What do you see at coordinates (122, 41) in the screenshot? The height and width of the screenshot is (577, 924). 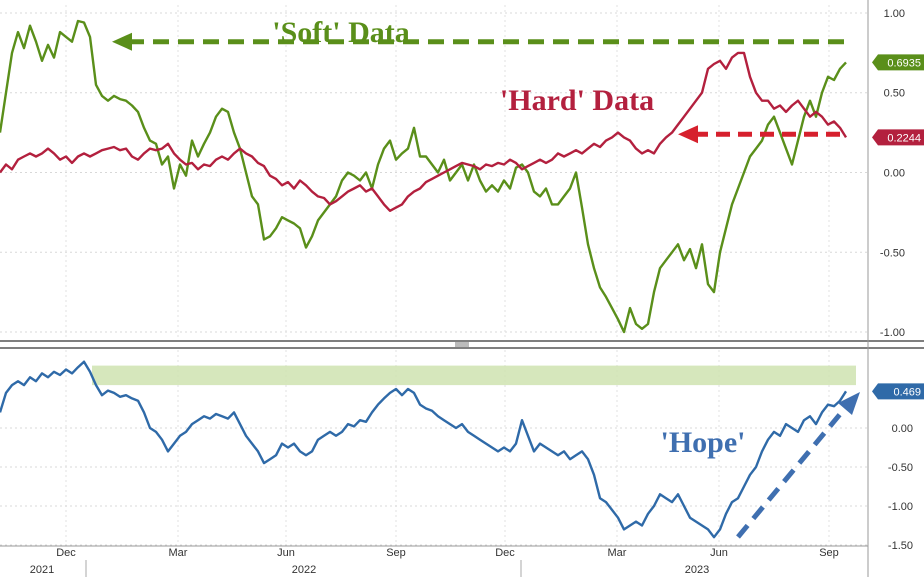 I see `soft-data-arrowhead` at bounding box center [122, 41].